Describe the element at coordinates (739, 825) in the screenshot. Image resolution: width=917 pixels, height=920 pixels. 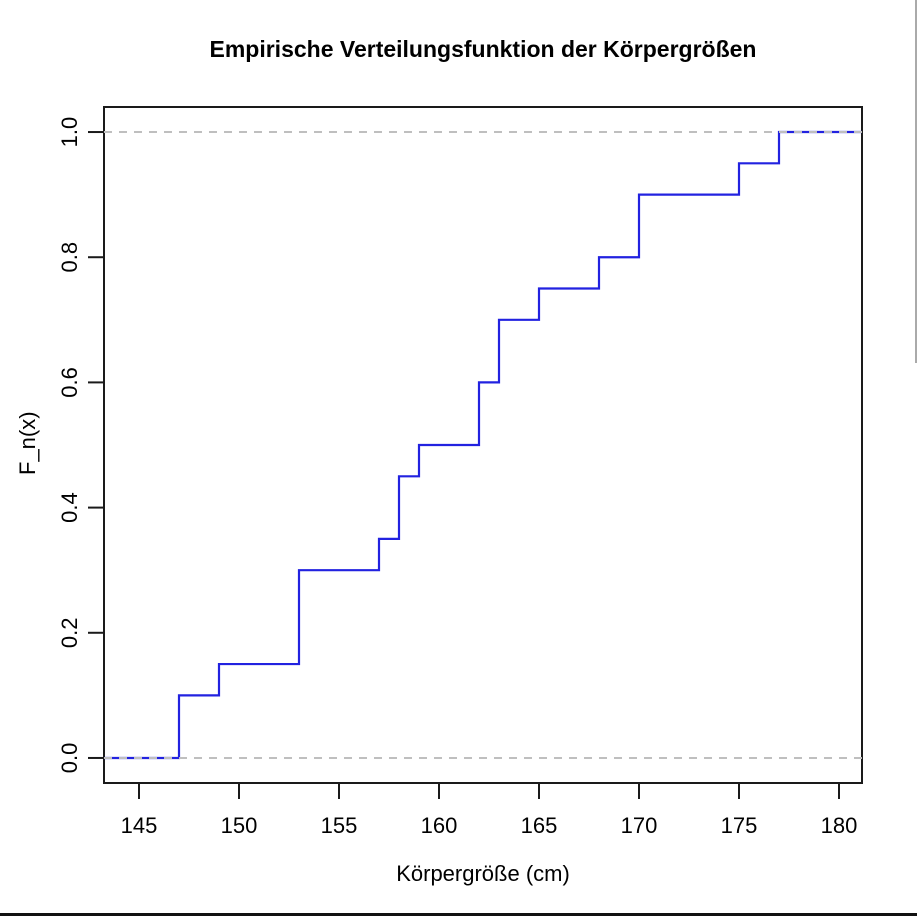
I see `x-tick-label: 175` at that location.